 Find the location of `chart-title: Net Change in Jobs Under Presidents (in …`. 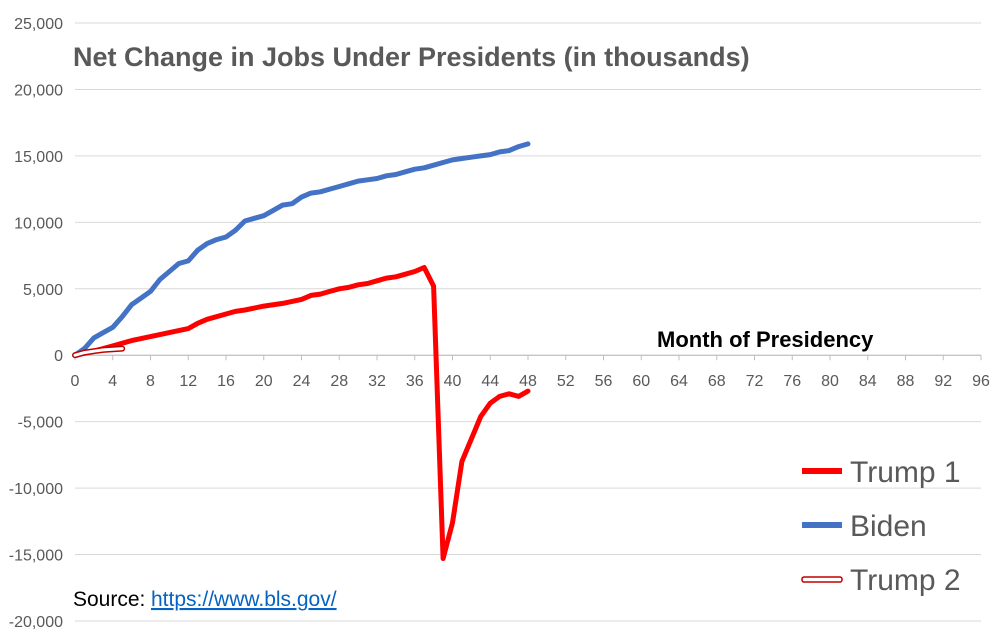

chart-title: Net Change in Jobs Under Presidents (in … is located at coordinates (411, 57).